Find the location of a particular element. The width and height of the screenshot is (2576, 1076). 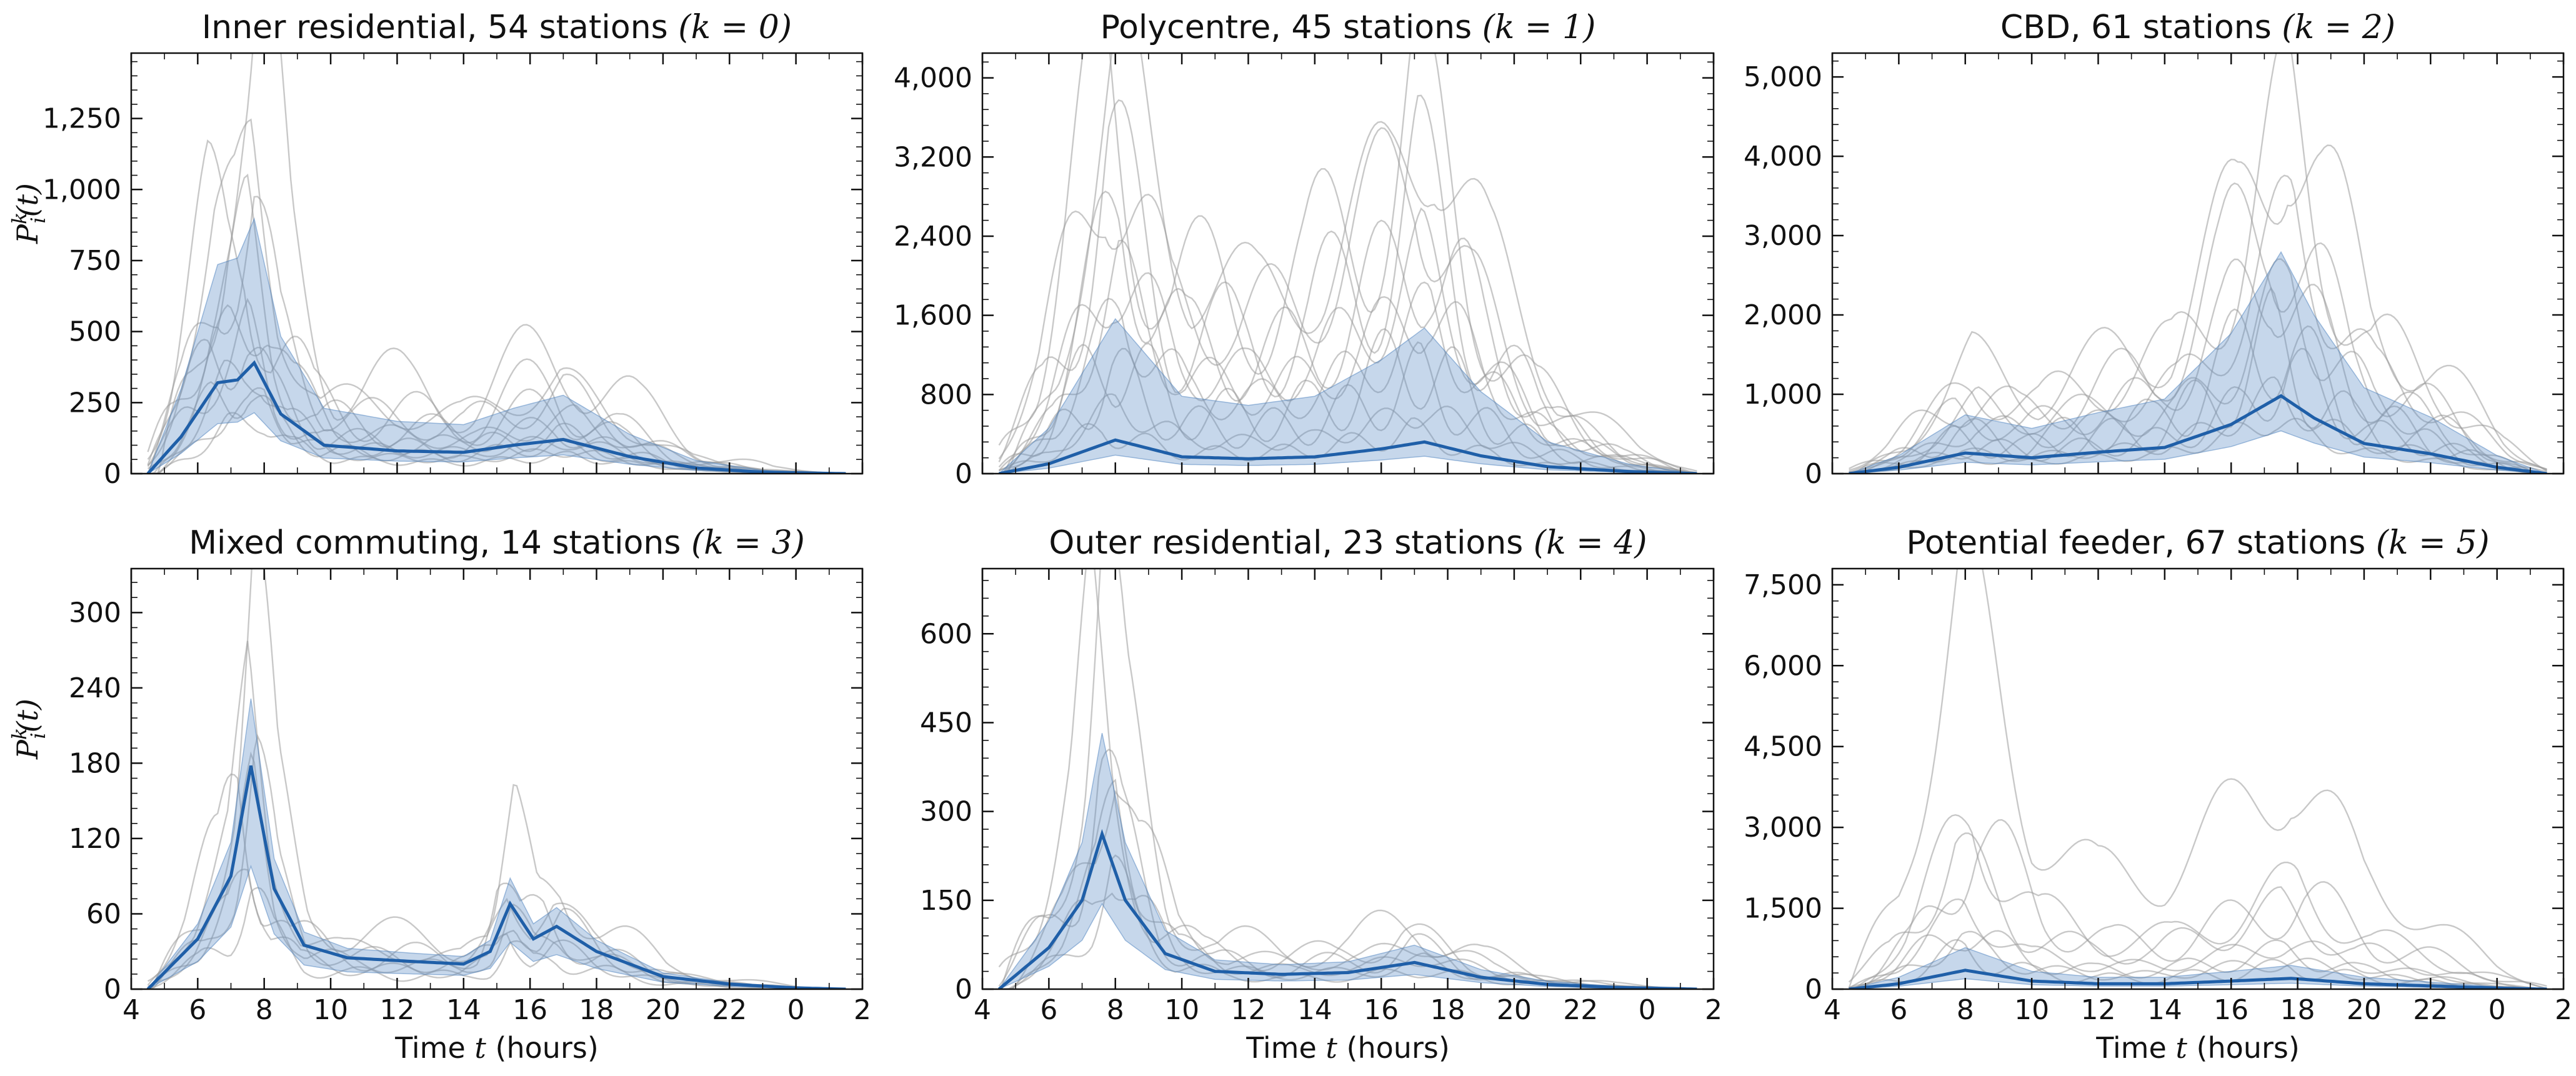

y-tick-label: 3,000 is located at coordinates (1783, 828).